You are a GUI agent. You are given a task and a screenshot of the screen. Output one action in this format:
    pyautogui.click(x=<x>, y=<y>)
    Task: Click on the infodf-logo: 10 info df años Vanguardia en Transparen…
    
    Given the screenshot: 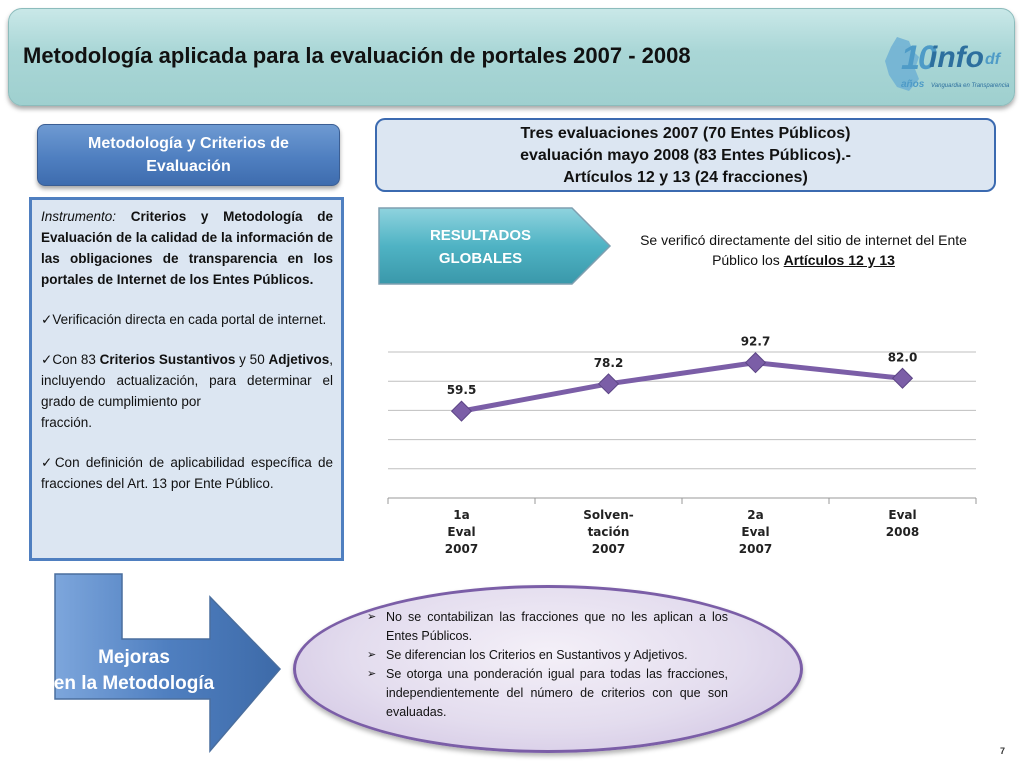 What is the action you would take?
    pyautogui.click(x=946, y=67)
    